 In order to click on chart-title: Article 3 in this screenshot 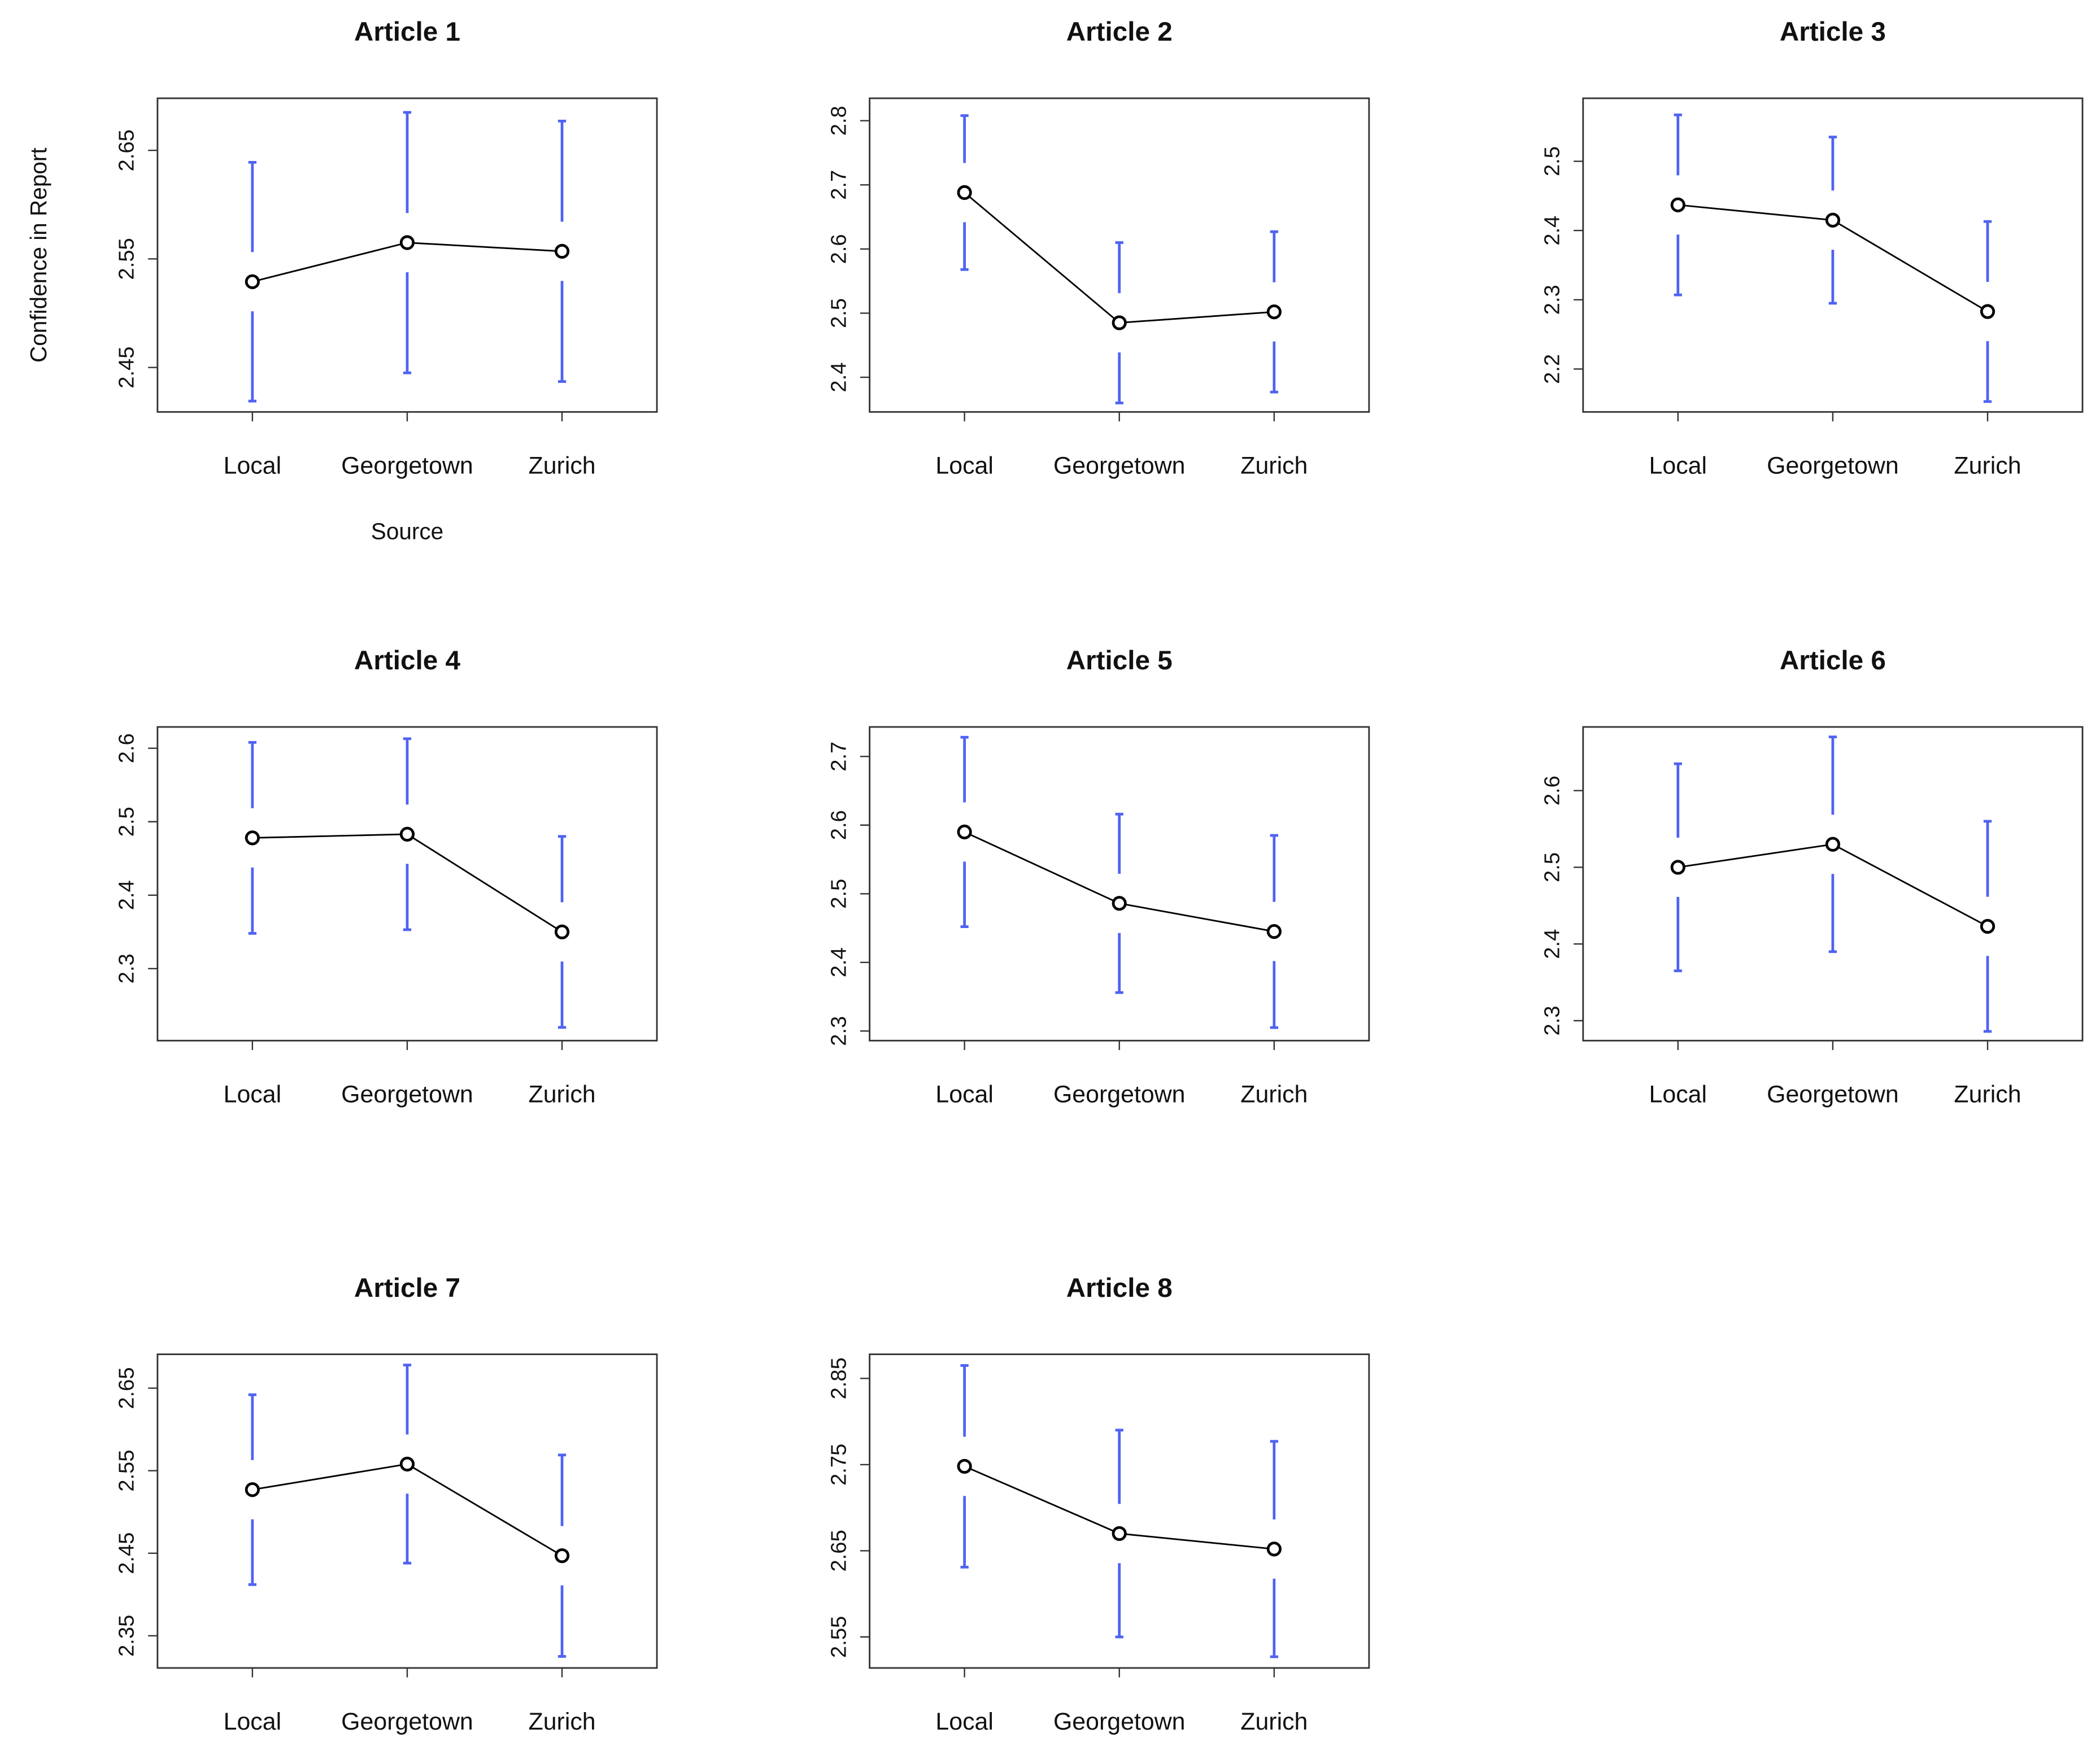, I will do `click(1833, 32)`.